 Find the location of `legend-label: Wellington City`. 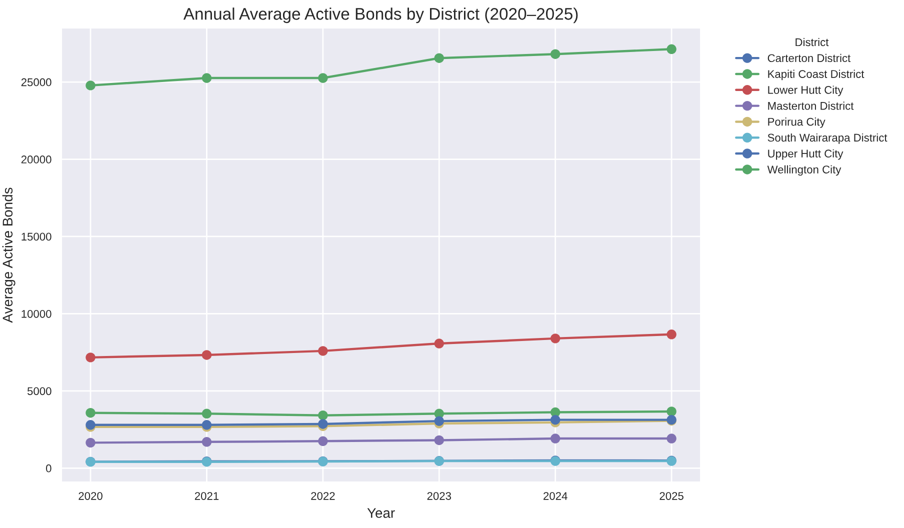

legend-label: Wellington City is located at coordinates (804, 170).